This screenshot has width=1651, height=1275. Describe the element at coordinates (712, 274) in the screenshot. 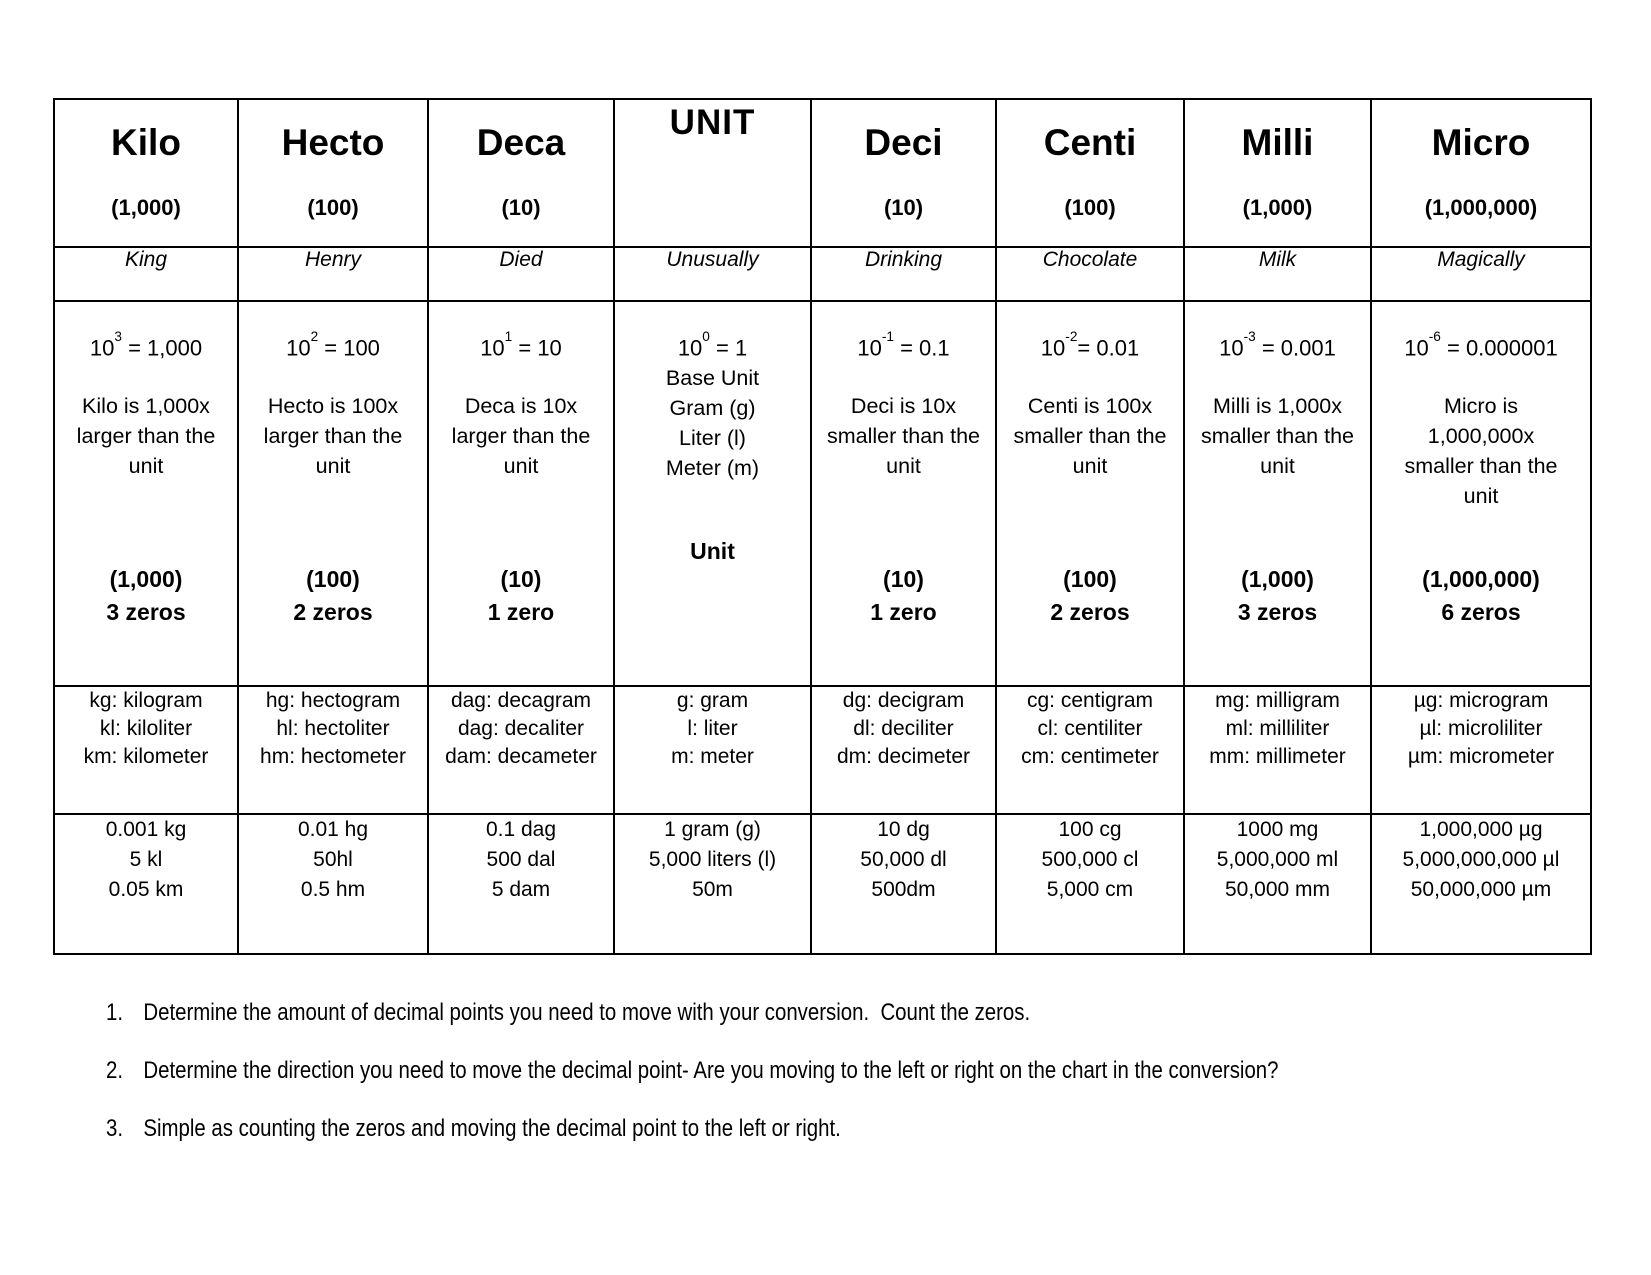

I see `mnemonic-cell-unit: Unusually` at that location.